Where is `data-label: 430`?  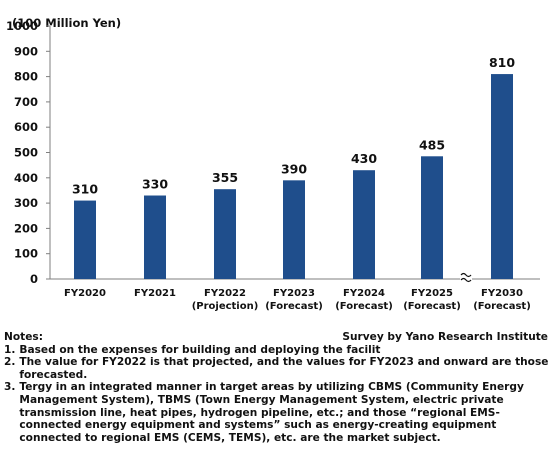 data-label: 430 is located at coordinates (364, 158).